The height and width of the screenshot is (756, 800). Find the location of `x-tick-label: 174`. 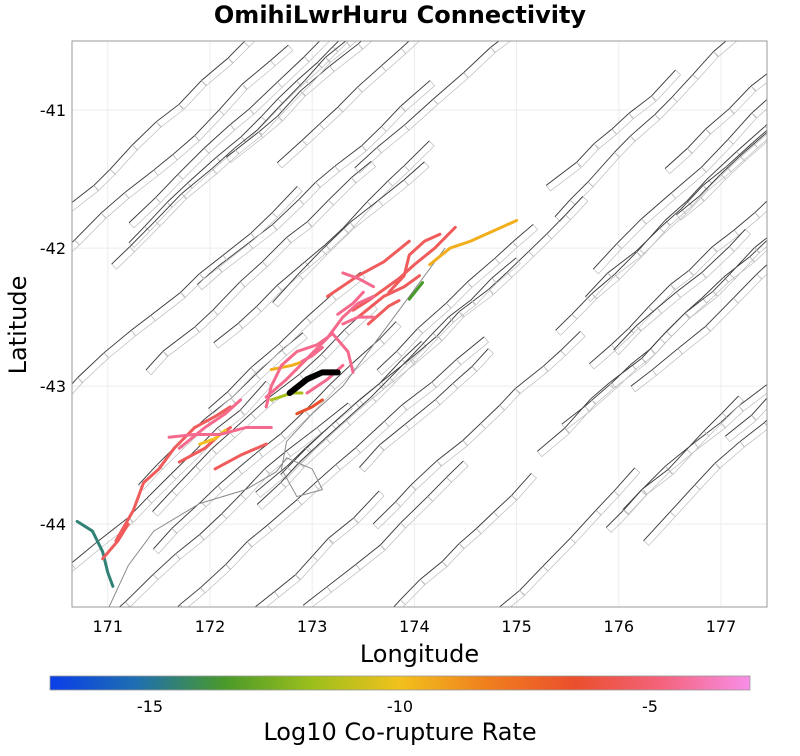

x-tick-label: 174 is located at coordinates (414, 626).